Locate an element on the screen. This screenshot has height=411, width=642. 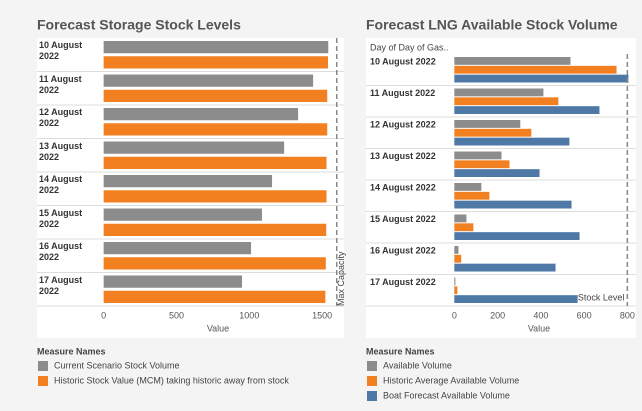
legend-label: Historic Average Available Volume is located at coordinates (451, 380).